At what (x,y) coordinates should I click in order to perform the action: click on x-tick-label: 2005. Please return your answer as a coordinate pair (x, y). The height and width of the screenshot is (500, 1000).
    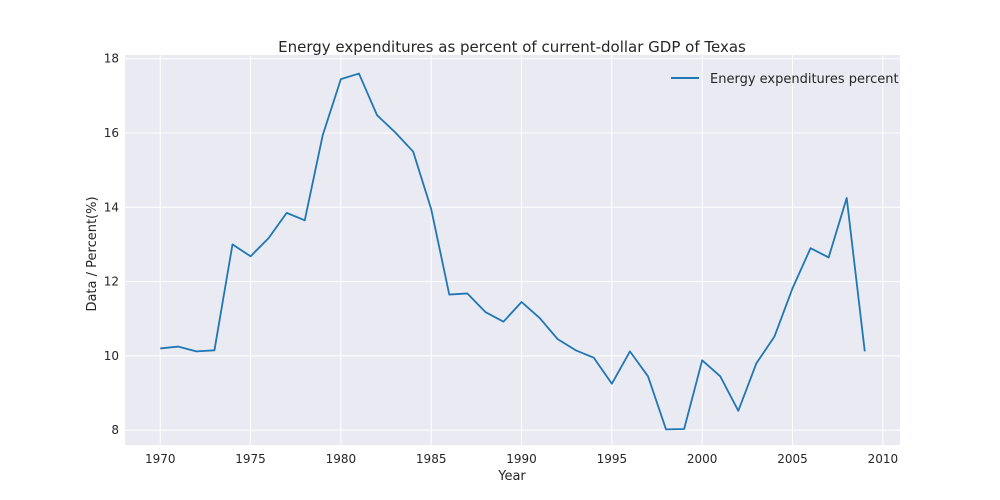
    Looking at the image, I should click on (792, 459).